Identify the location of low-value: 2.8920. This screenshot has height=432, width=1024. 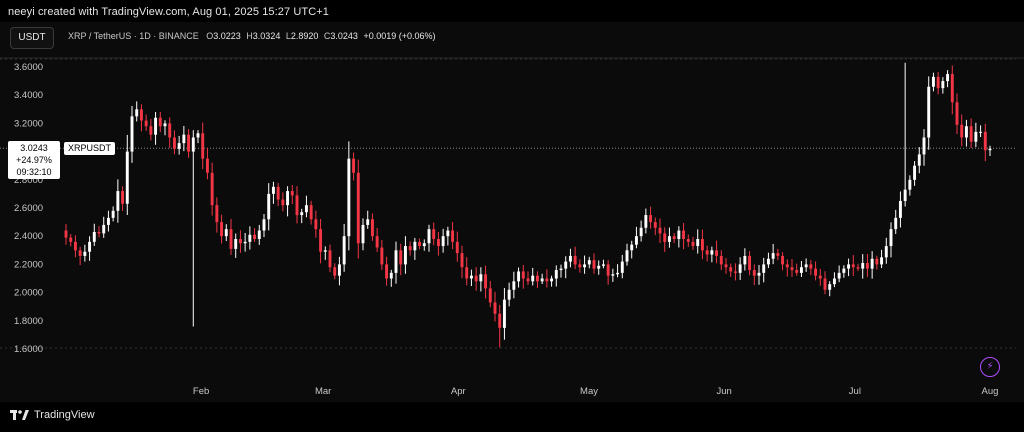
(304, 36).